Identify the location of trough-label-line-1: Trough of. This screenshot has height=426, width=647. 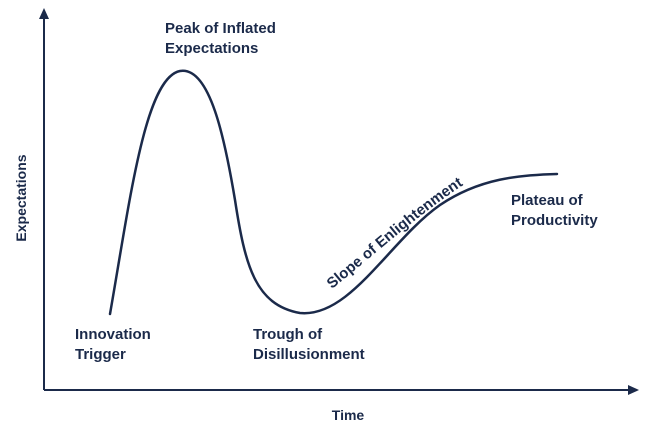
(288, 334).